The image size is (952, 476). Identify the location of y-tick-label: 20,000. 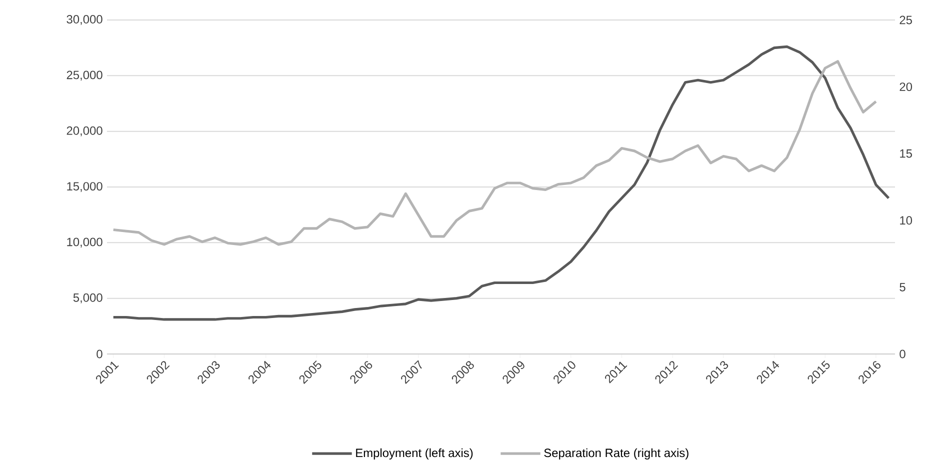
(84, 131).